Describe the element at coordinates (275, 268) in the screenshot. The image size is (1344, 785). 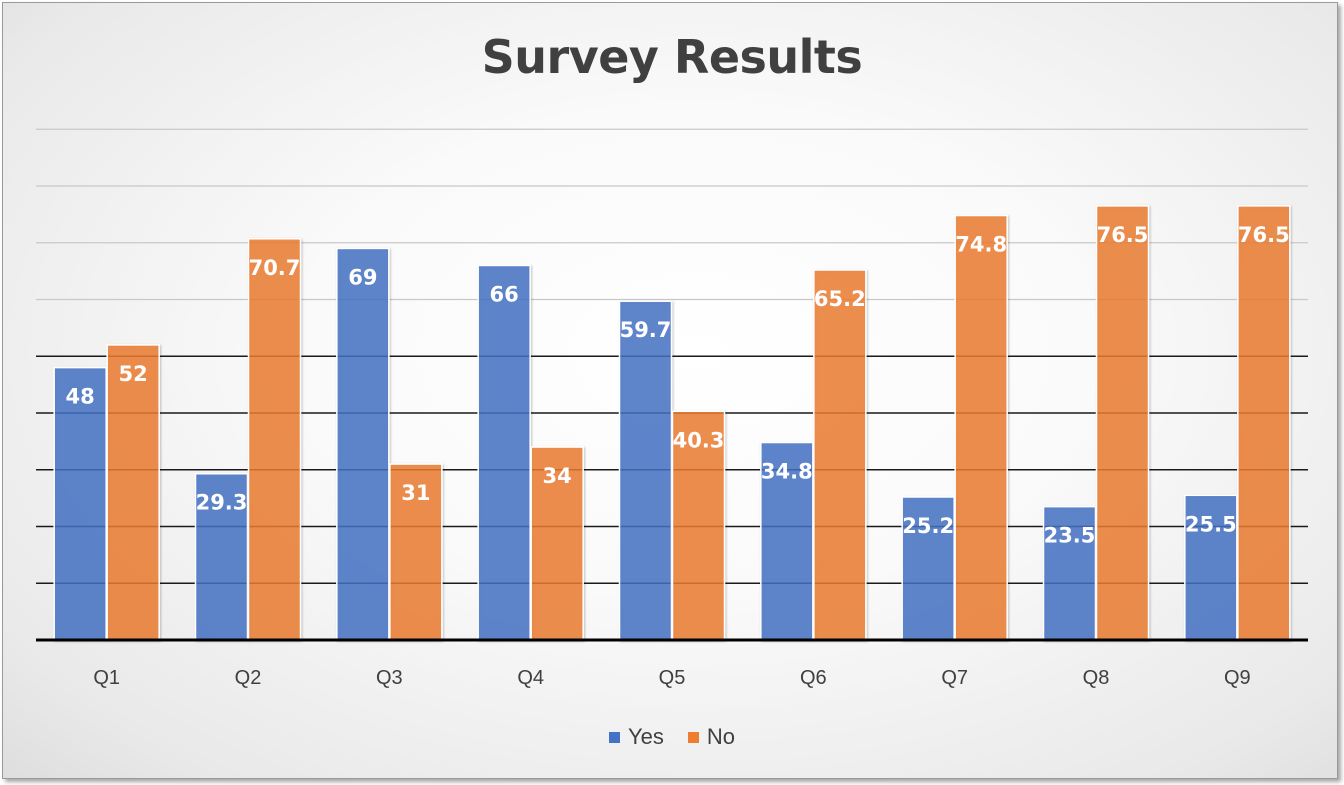
I see `data-label: 70.7` at that location.